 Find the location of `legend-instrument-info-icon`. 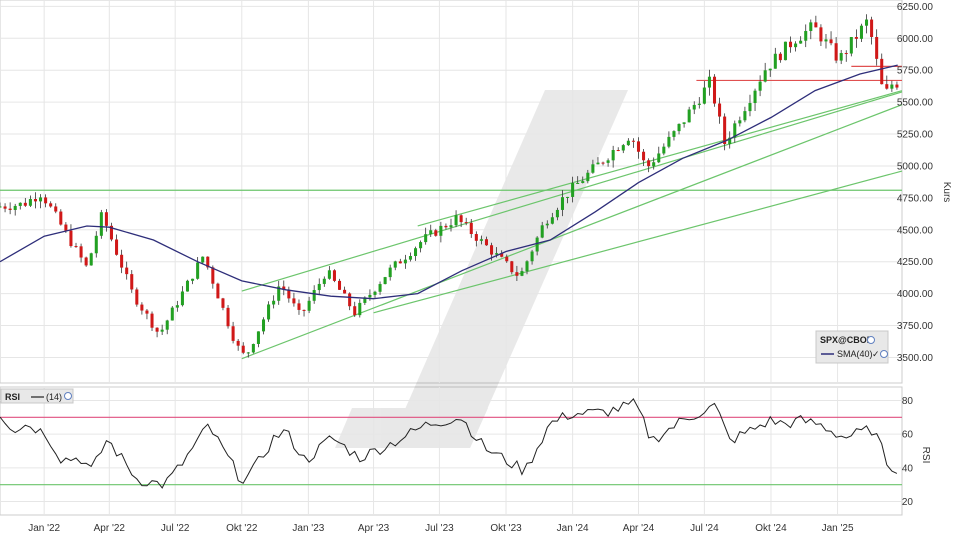

legend-instrument-info-icon is located at coordinates (871, 340).